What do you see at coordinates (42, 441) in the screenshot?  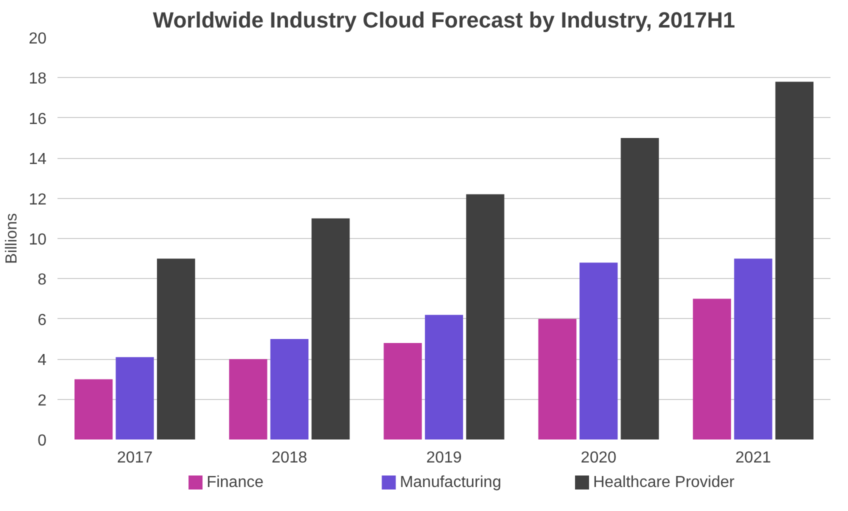 I see `y-tick-label: 0` at bounding box center [42, 441].